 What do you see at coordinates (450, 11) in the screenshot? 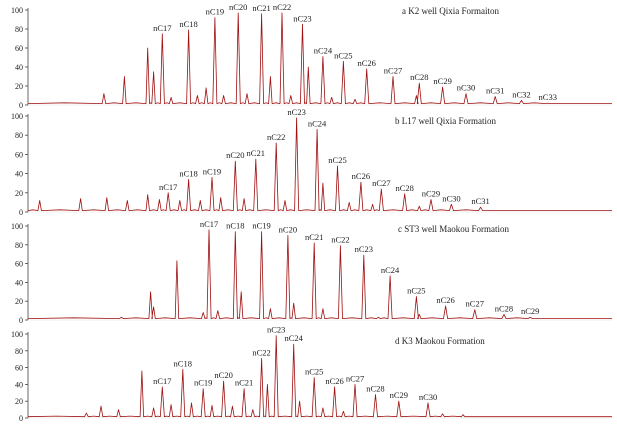
I see `panel-title: a K2 well Qixia Formaiton` at bounding box center [450, 11].